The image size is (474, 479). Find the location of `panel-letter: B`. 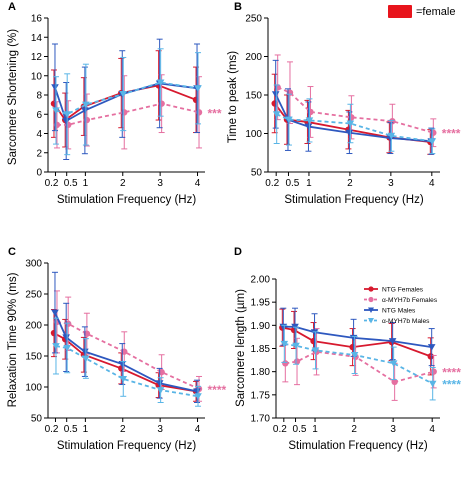

panel-letter: B is located at coordinates (238, 7).